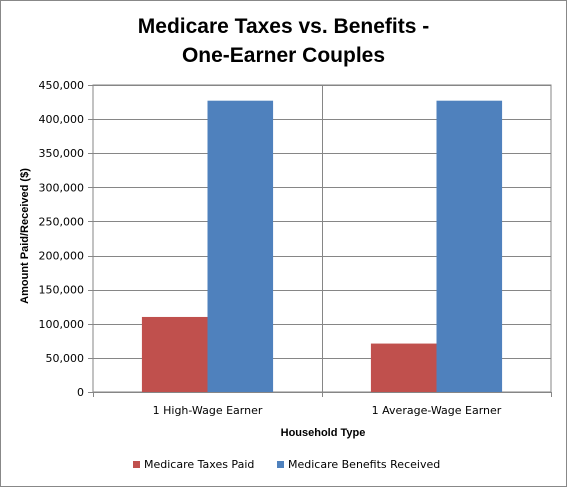 Image resolution: width=567 pixels, height=487 pixels. Describe the element at coordinates (283, 26) in the screenshot. I see `chart-title-line-1: Medicare Taxes vs. Benefits -` at that location.